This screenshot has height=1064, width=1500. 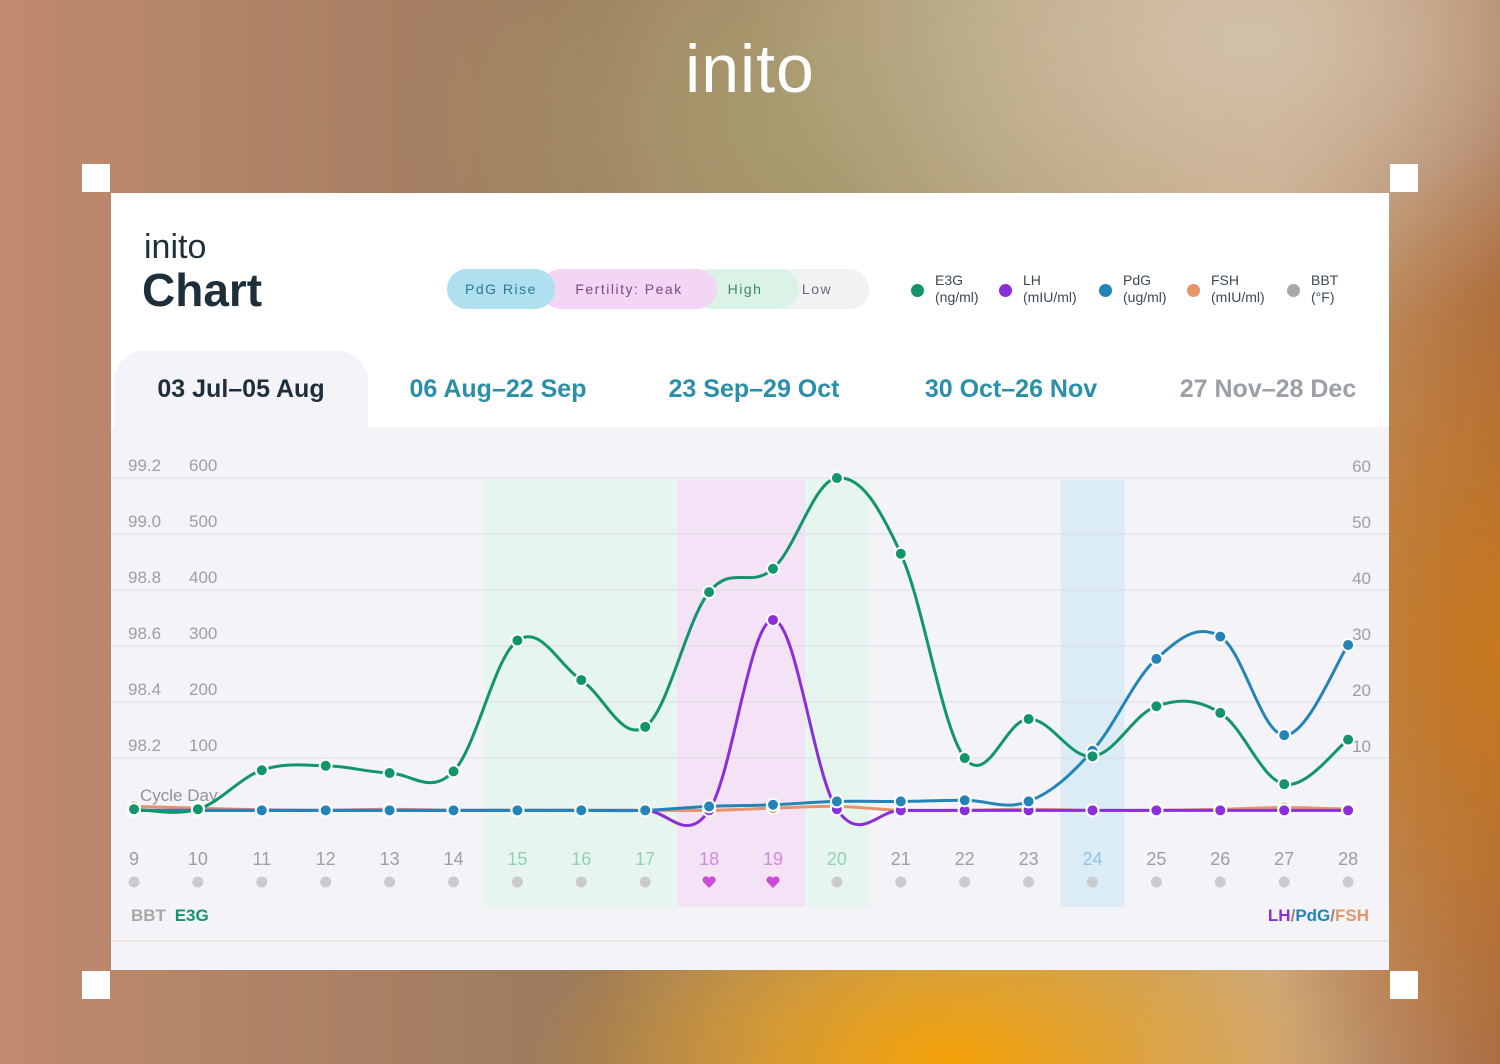 I want to click on x-tick-label: 20, so click(x=837, y=859).